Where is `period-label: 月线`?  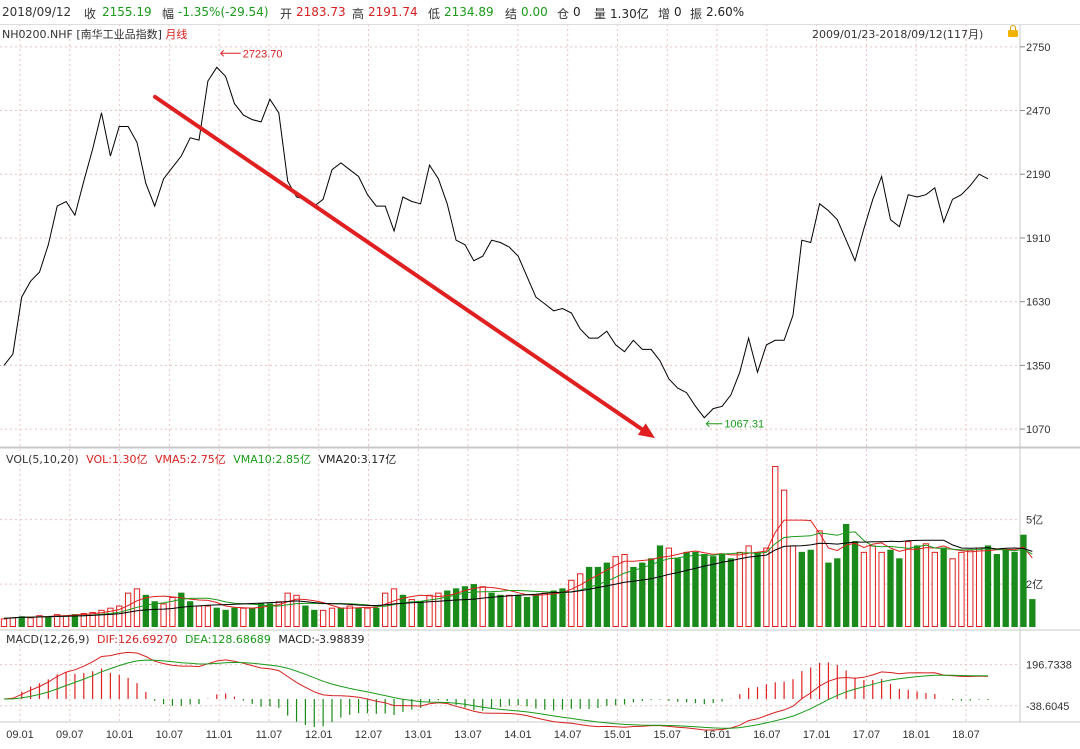 period-label: 月线 is located at coordinates (176, 34).